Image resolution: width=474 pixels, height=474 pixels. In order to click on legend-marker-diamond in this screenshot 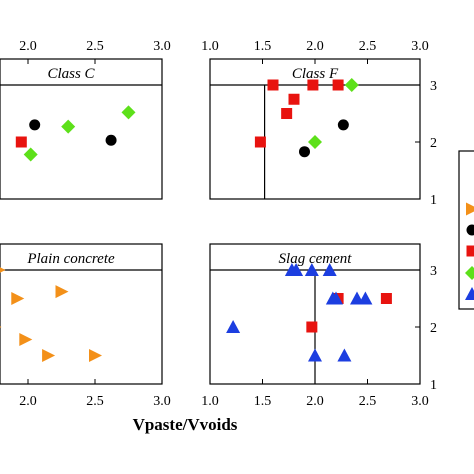, I will do `click(469, 273)`.